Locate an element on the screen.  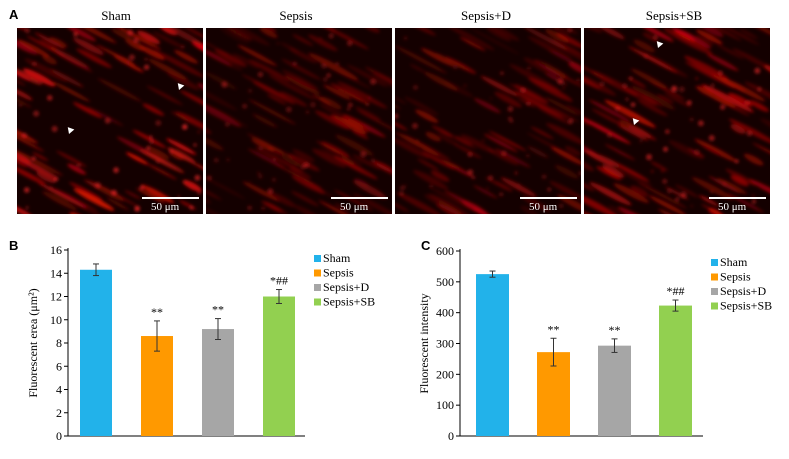
micrograph-background is located at coordinates (488, 121).